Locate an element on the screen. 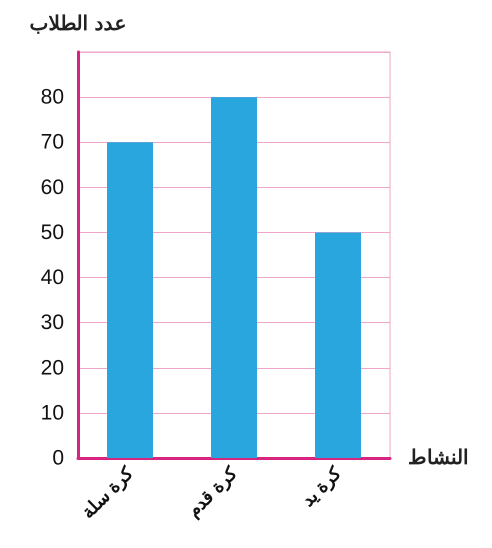 Image resolution: width=492 pixels, height=548 pixels. x-tick-label: كرة سلة is located at coordinates (108, 493).